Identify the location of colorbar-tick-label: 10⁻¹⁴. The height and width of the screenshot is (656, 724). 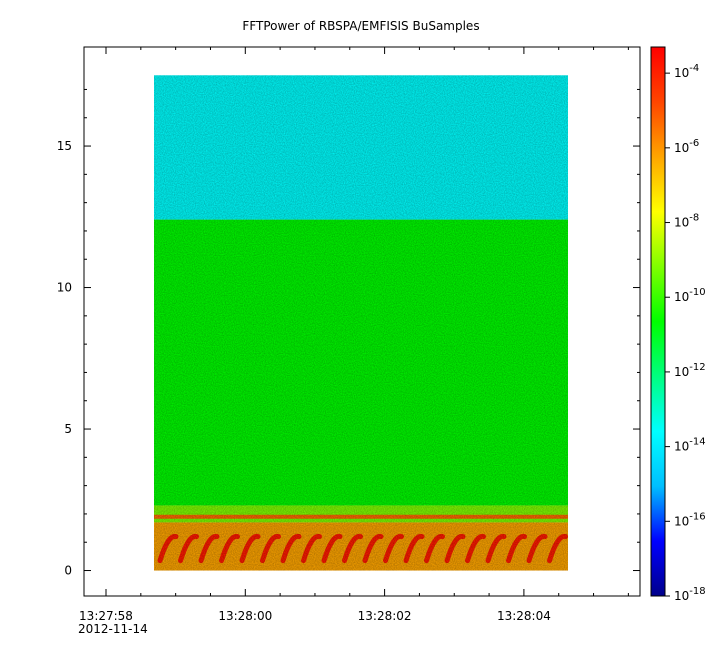
(690, 445).